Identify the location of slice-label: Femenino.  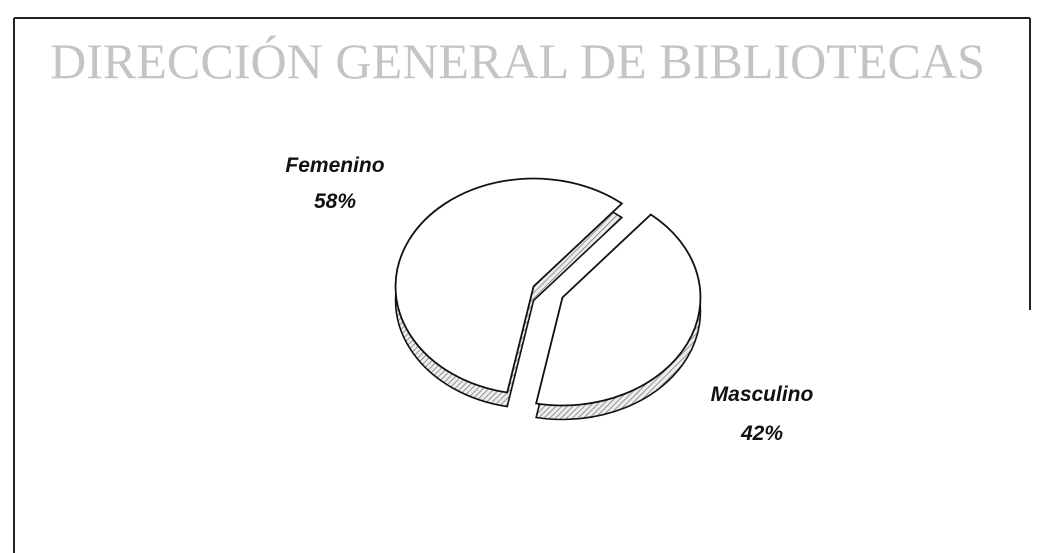
(334, 165).